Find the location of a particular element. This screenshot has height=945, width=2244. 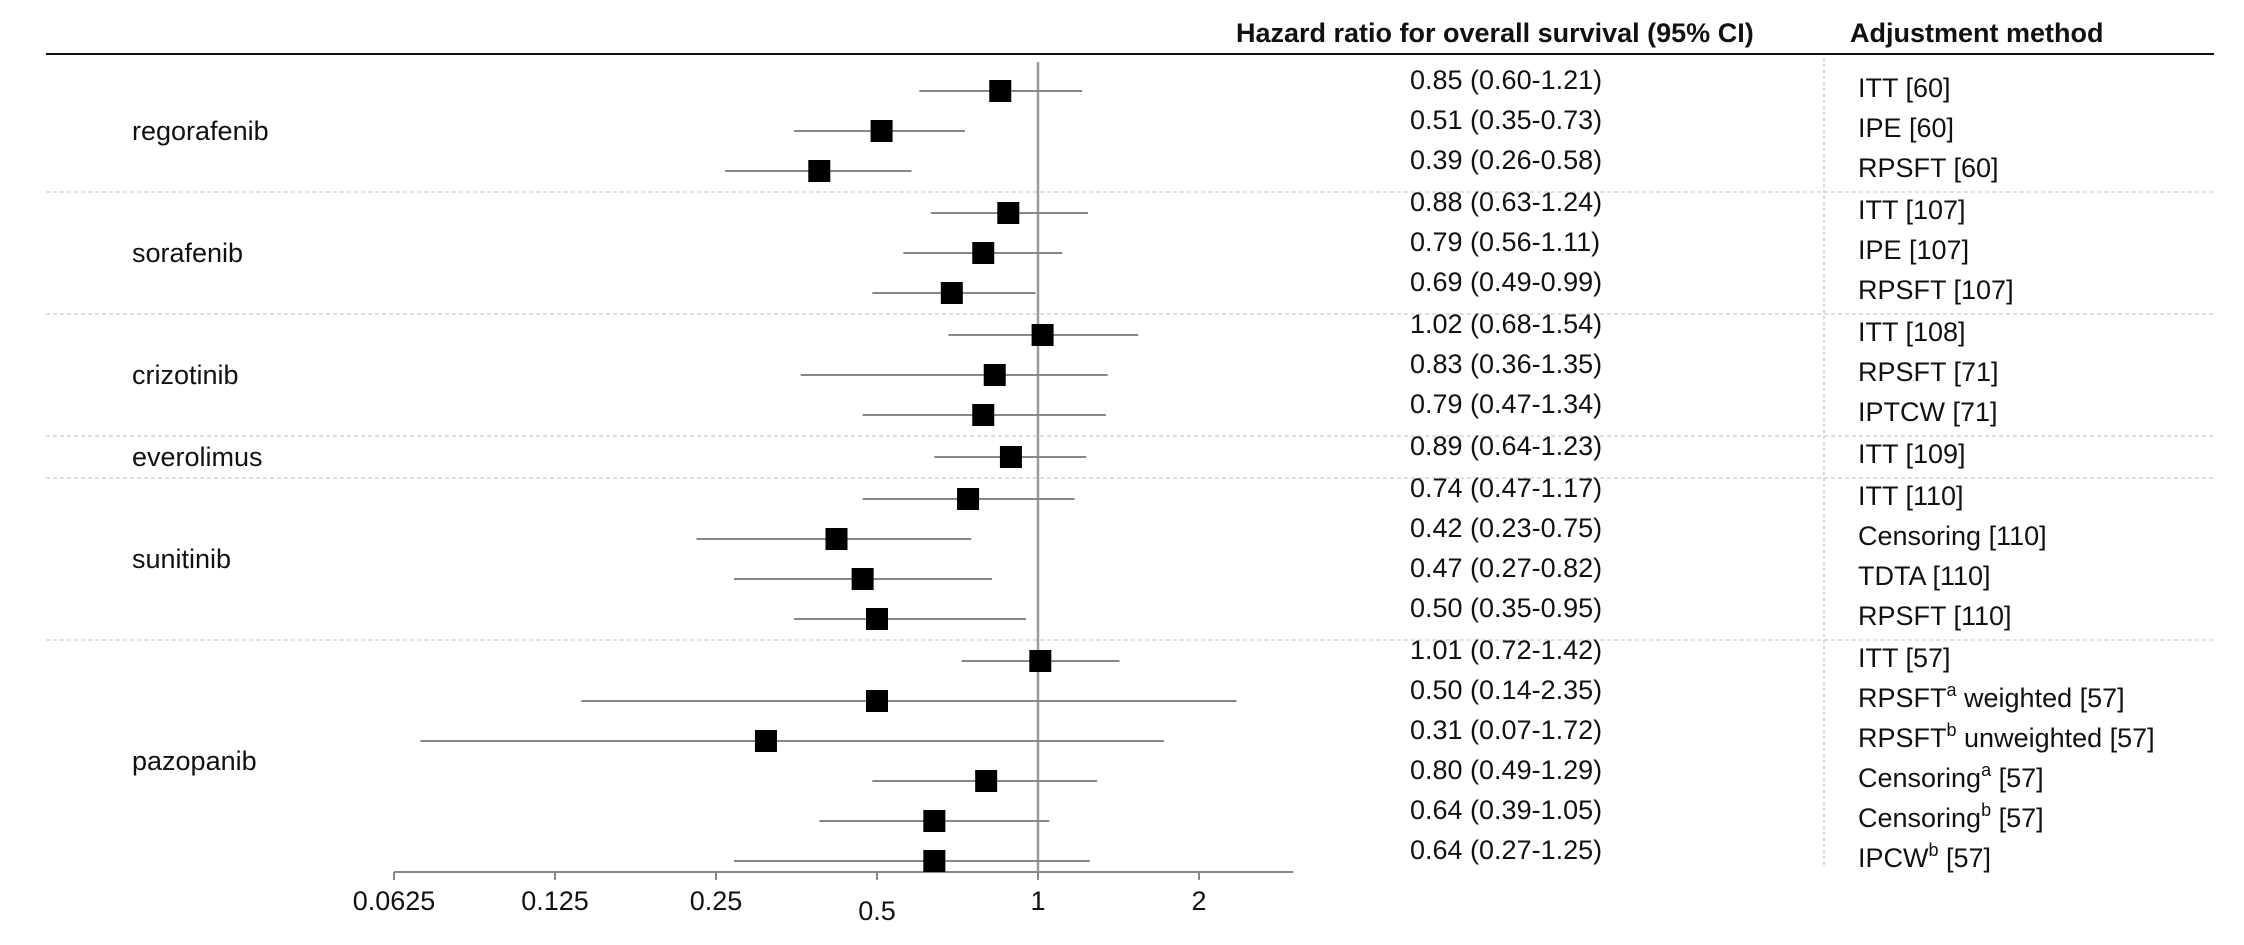

hr-ci-label: 0.79 (0.56-1.11) is located at coordinates (1505, 242).